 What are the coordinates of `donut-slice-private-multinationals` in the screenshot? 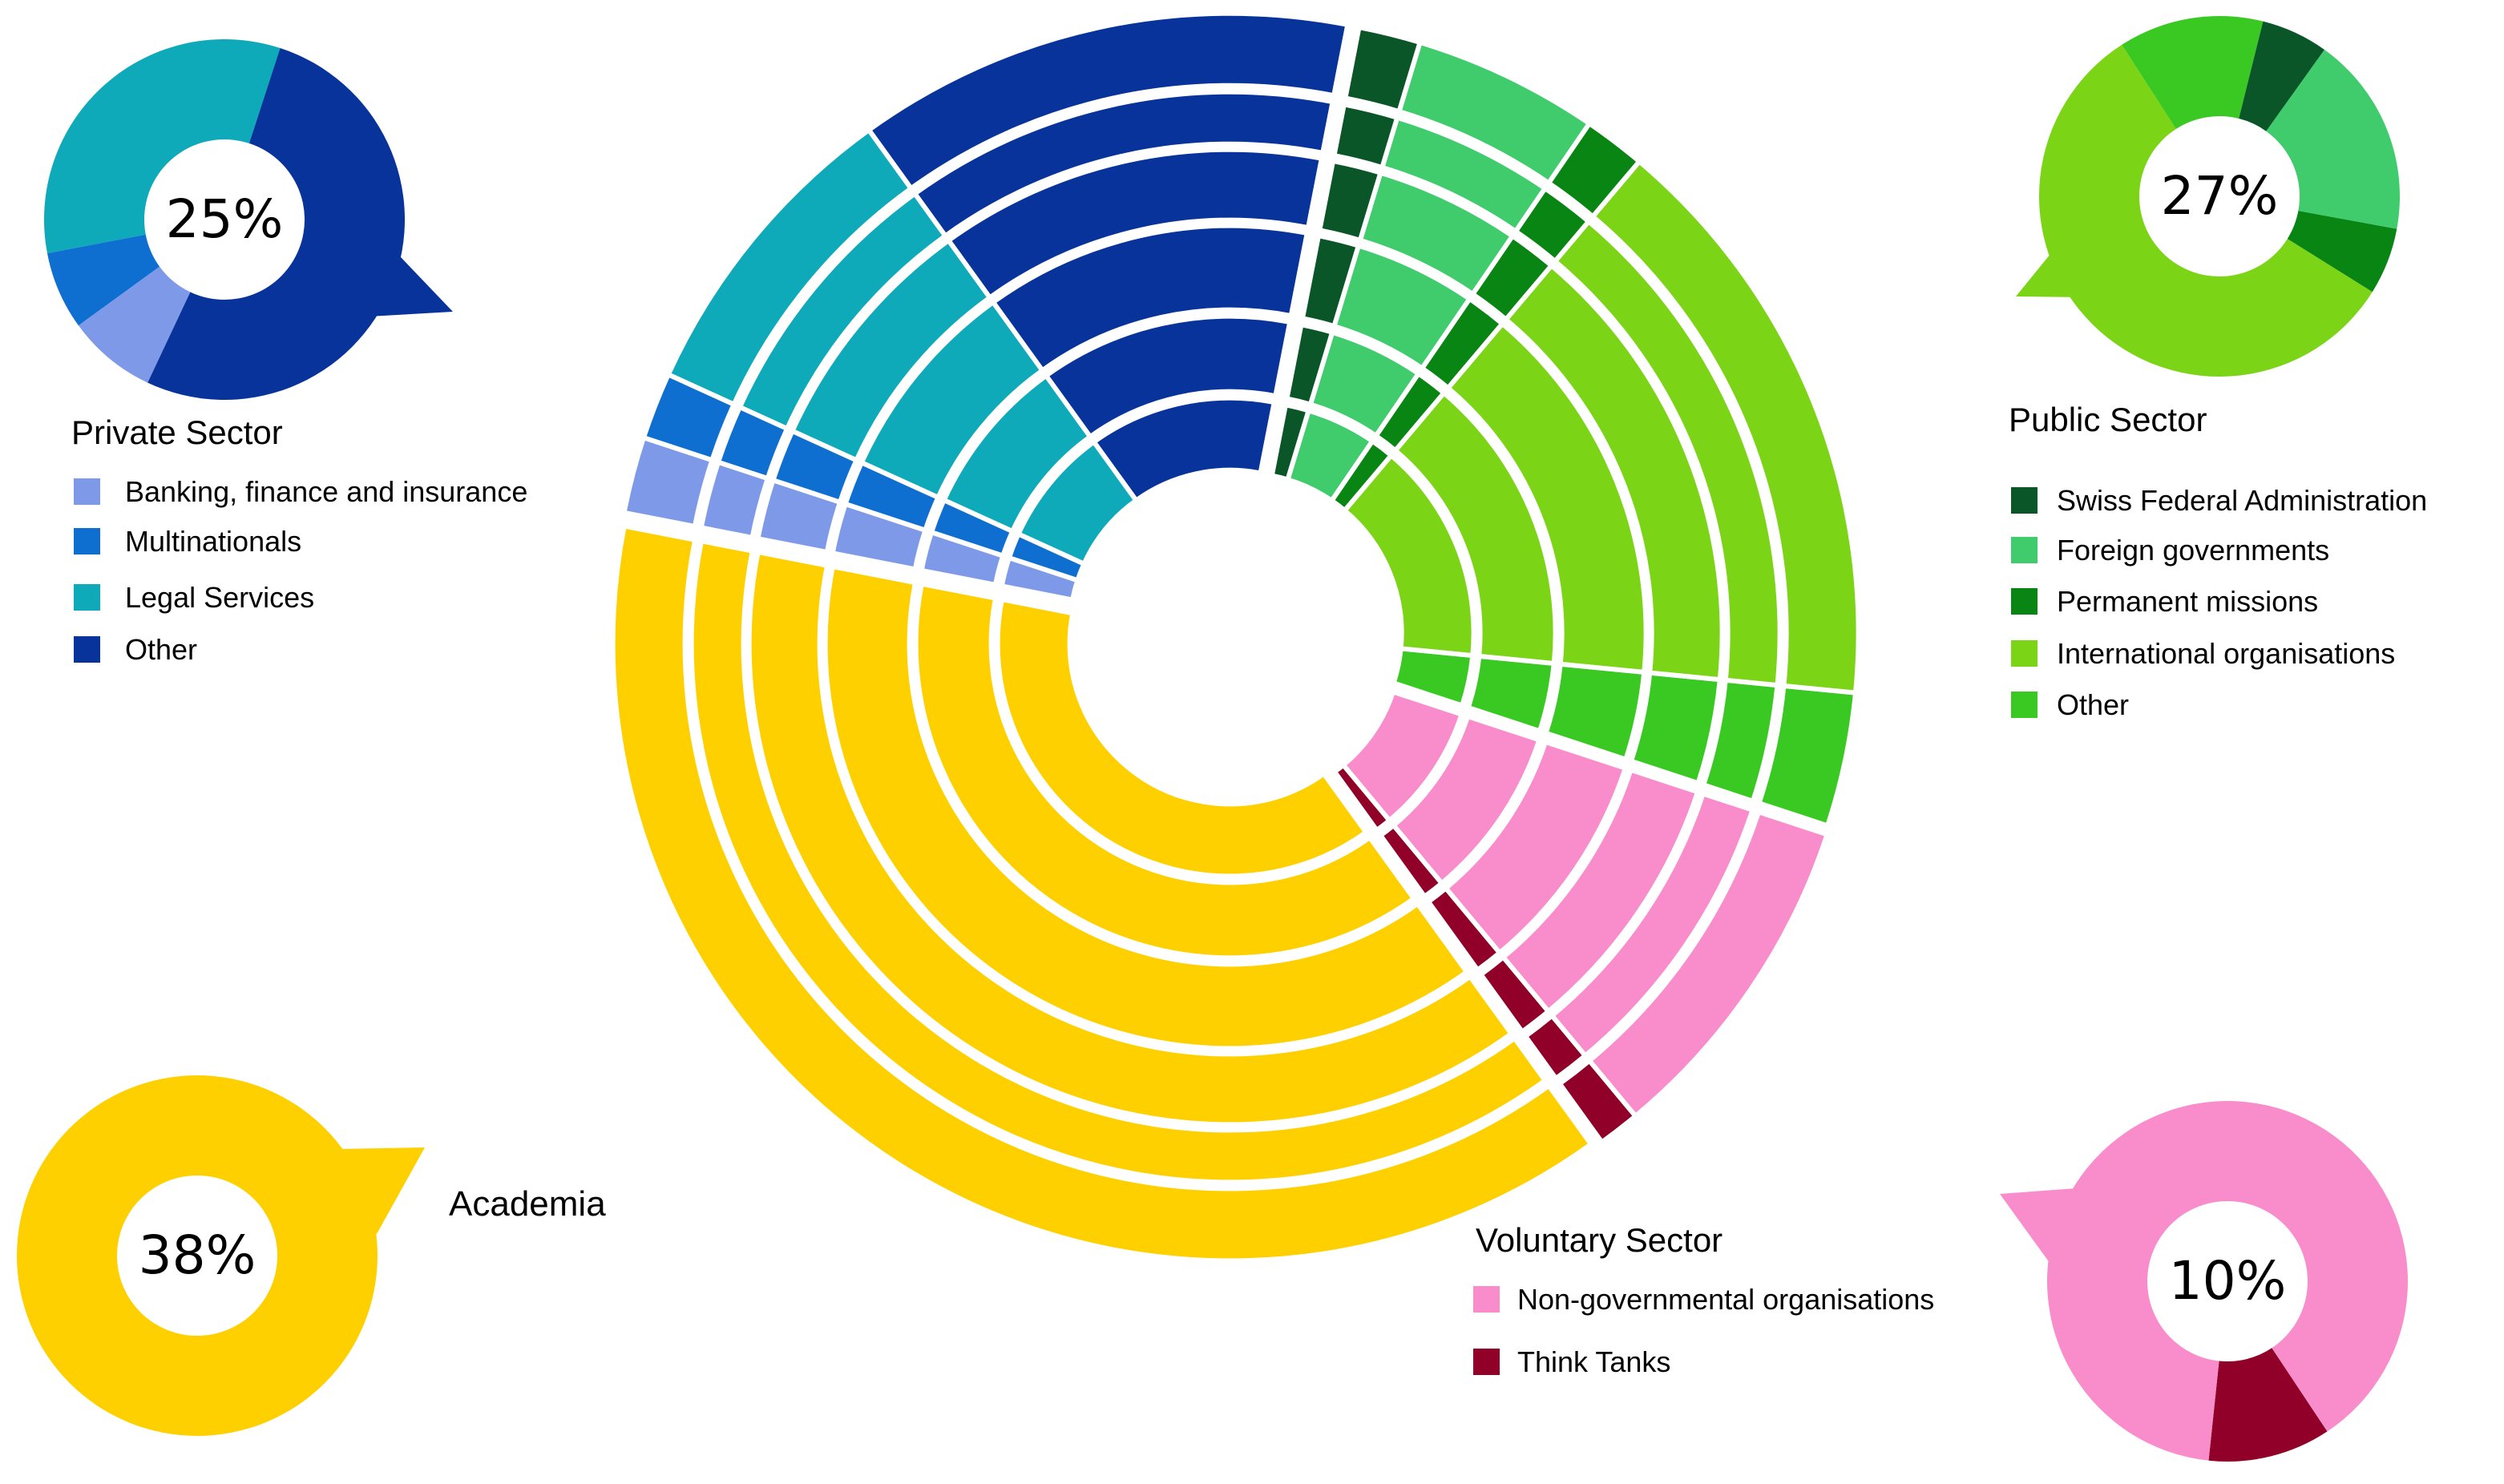 It's located at (103, 280).